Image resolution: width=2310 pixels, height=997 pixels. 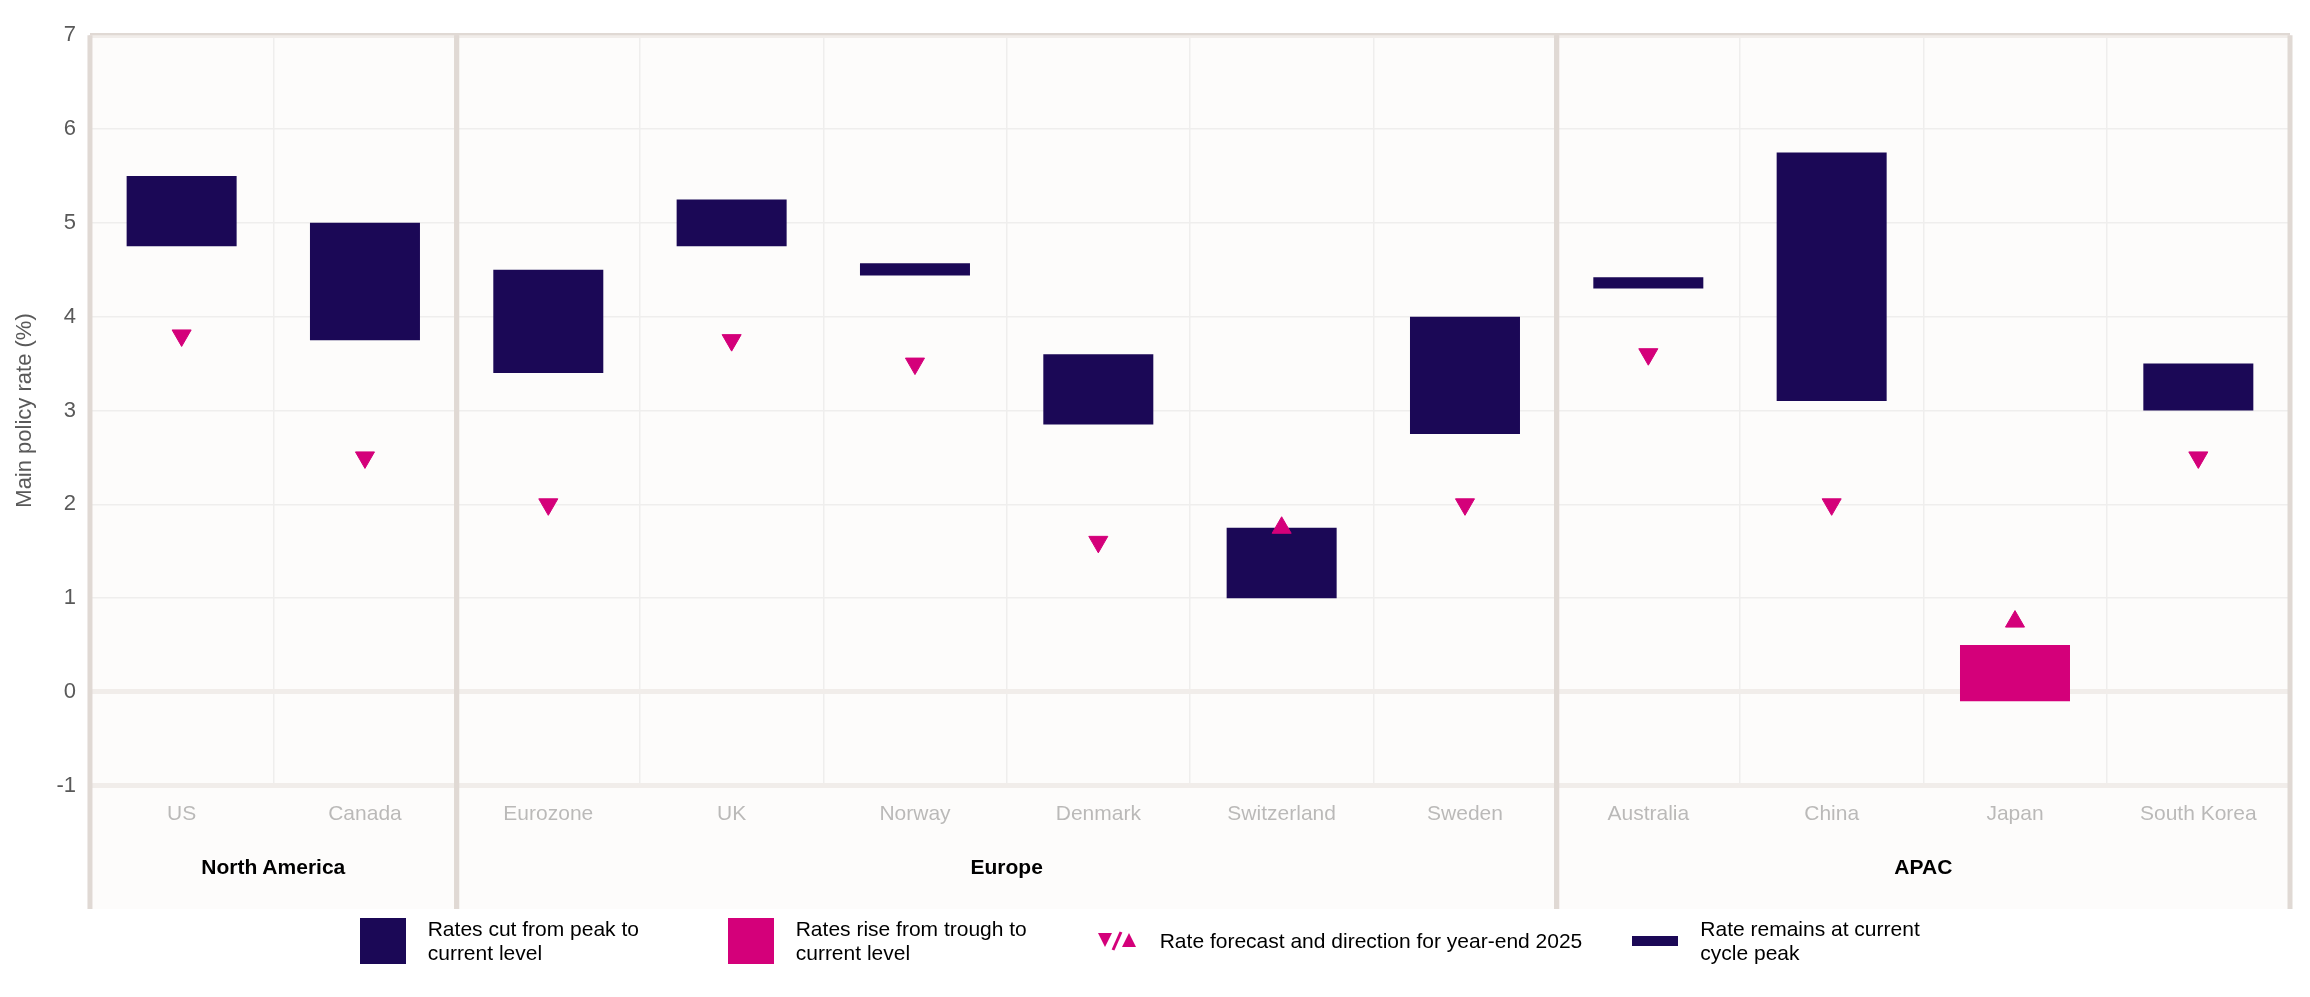 What do you see at coordinates (1832, 813) in the screenshot?
I see `x-tick-label: China` at bounding box center [1832, 813].